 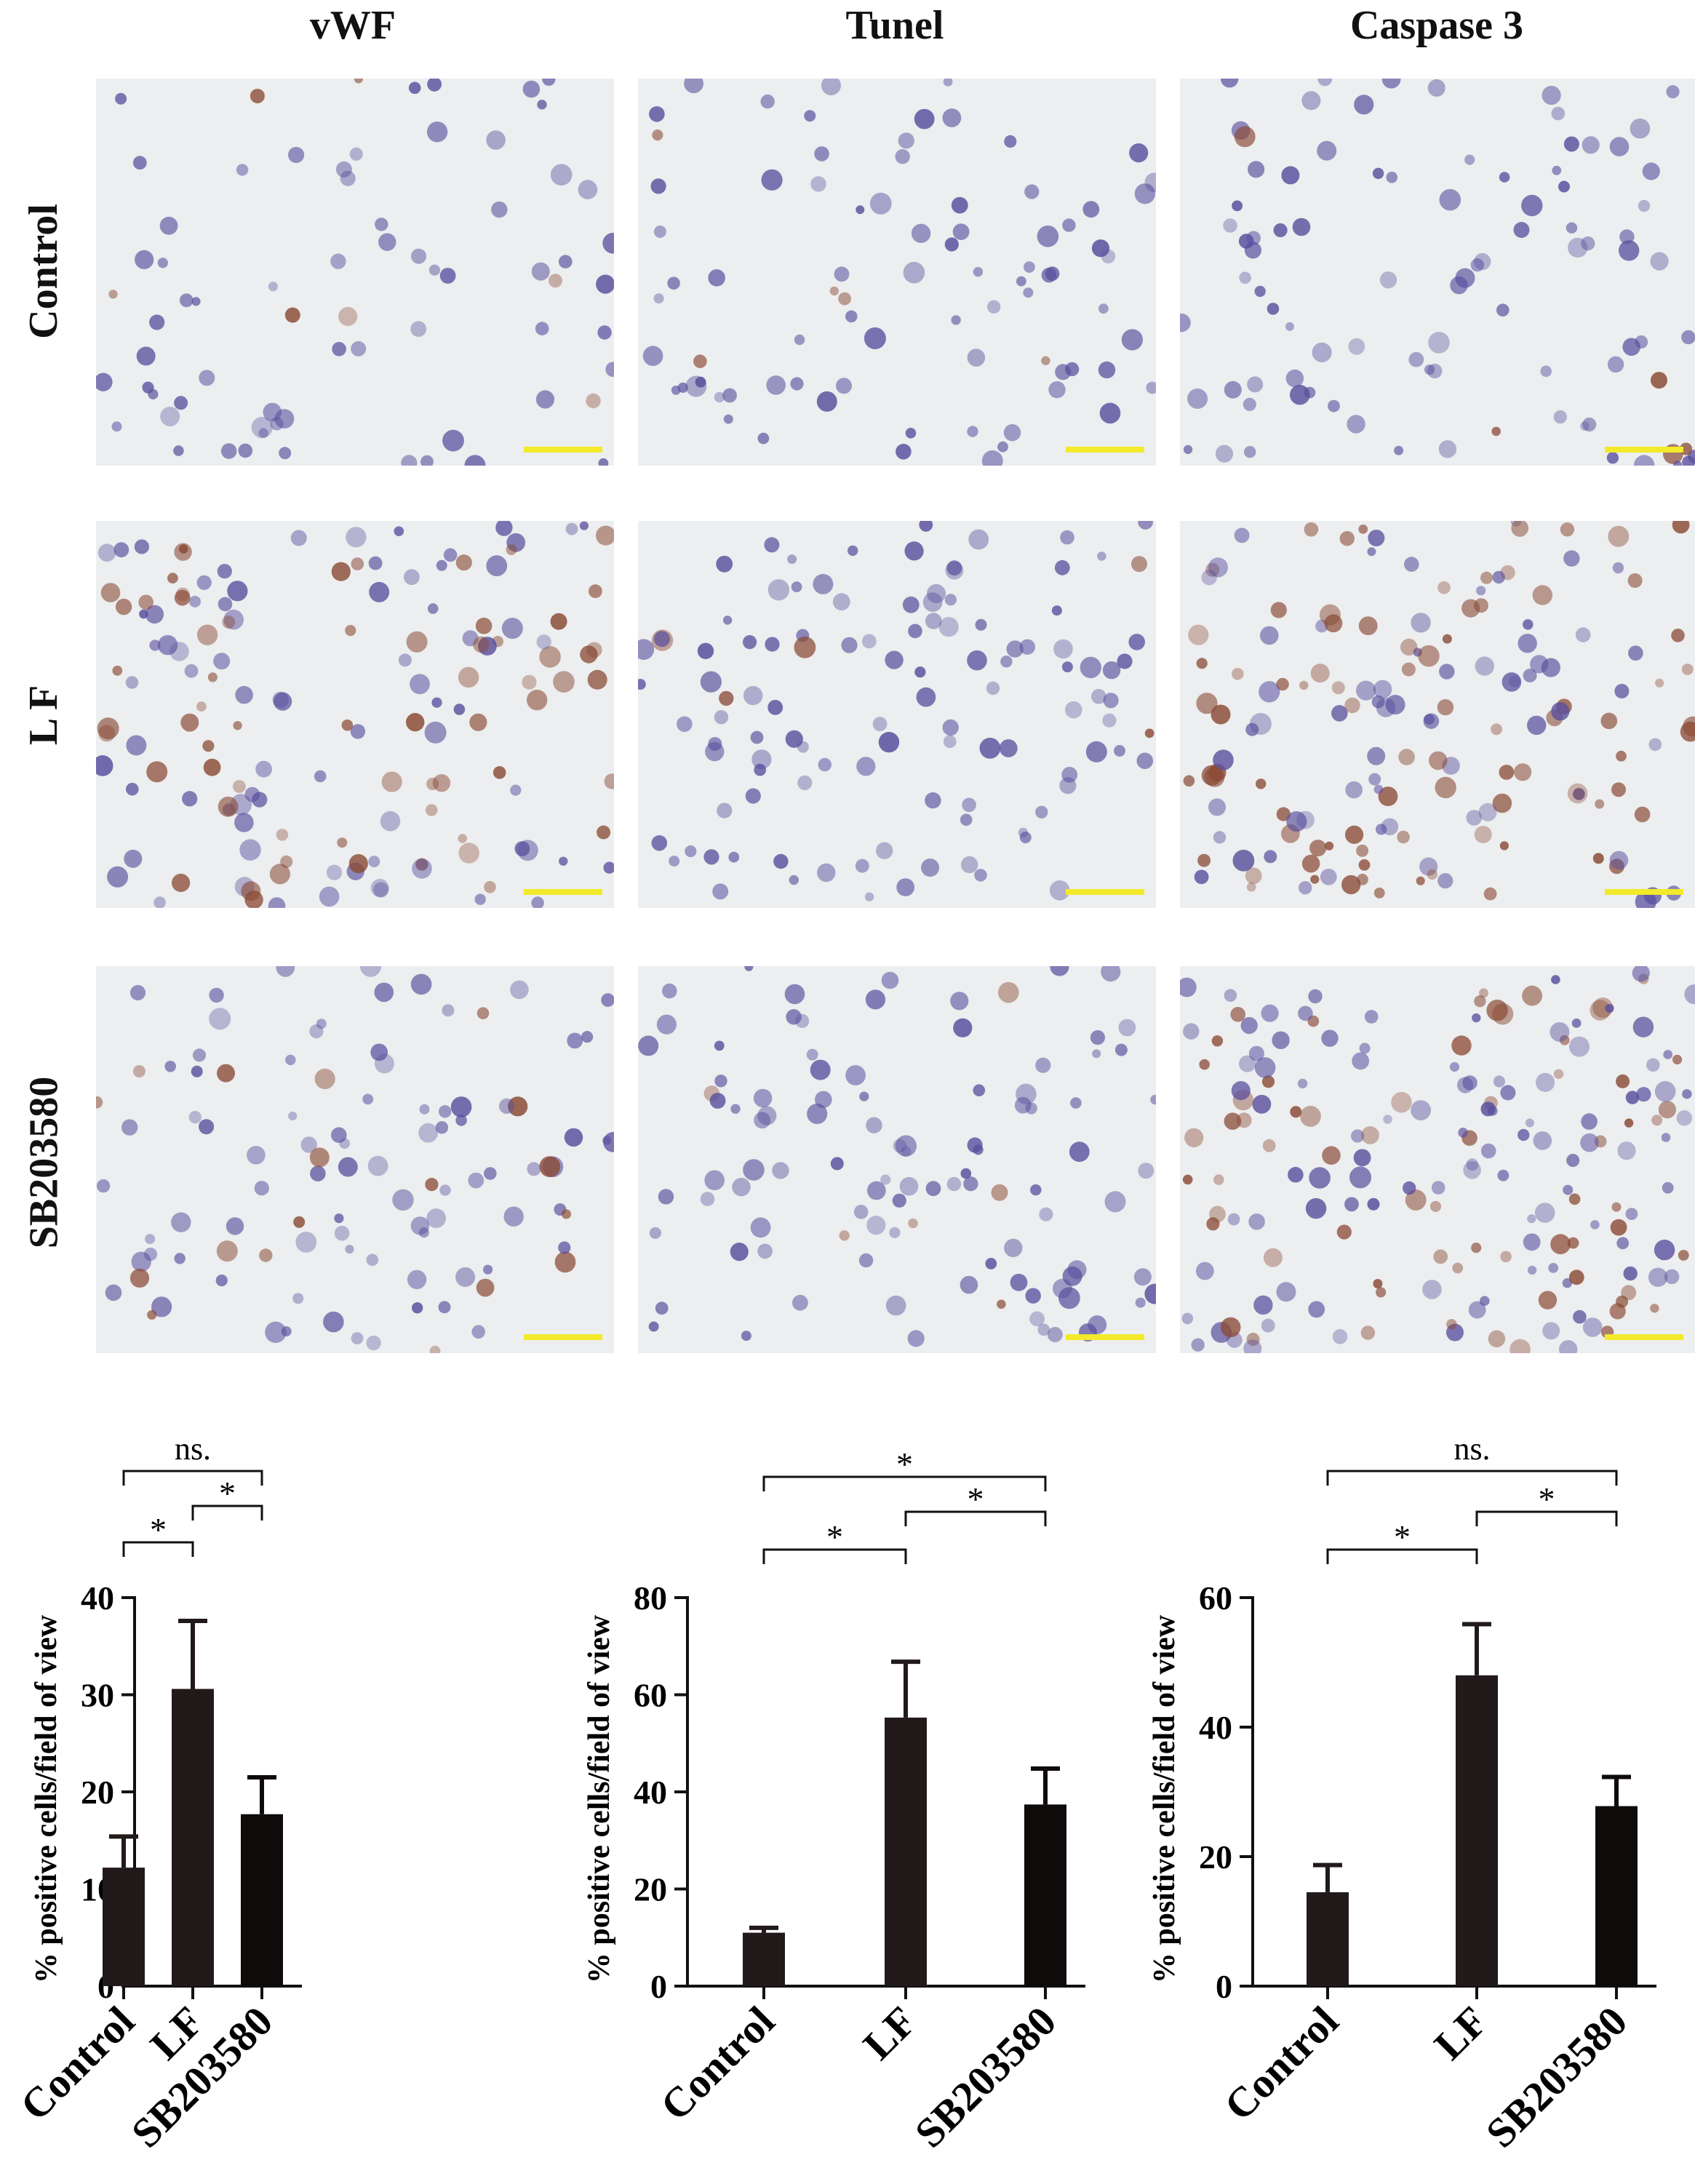 I want to click on cell-texture, so click(x=896, y=711).